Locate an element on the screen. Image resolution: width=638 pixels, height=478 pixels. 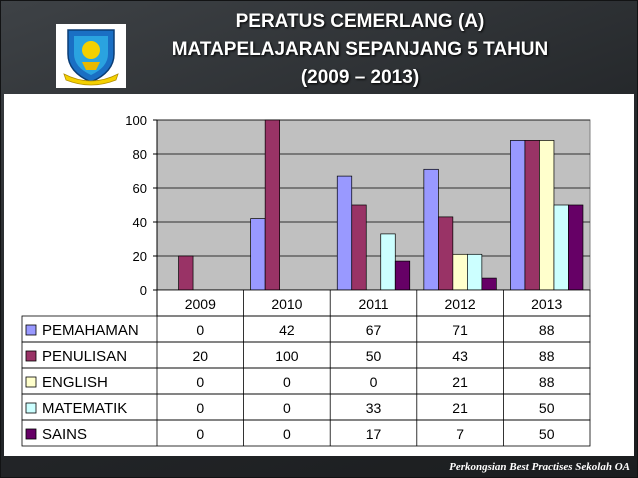
legend-label: PENULISAN is located at coordinates (84, 356).